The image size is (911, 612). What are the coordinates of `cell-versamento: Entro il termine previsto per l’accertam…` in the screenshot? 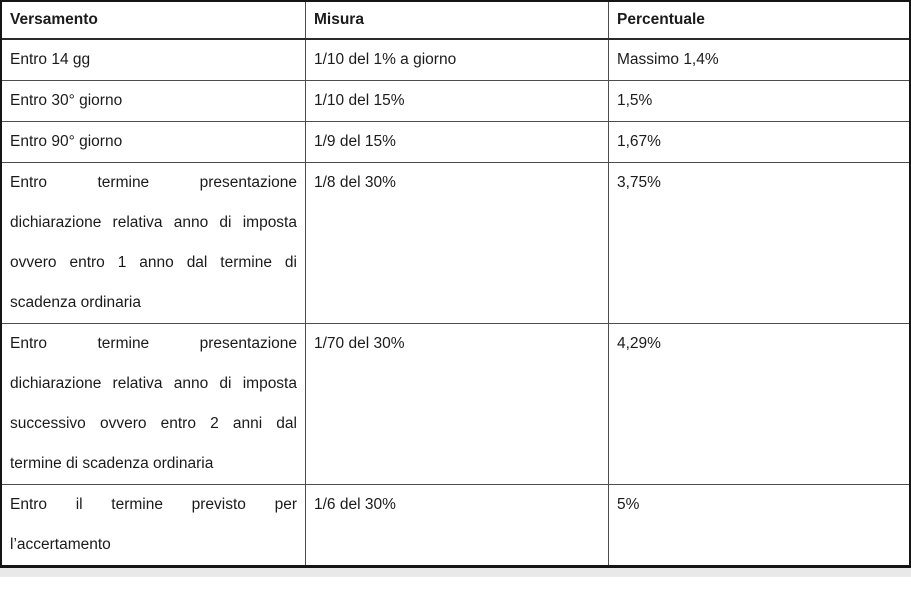 It's located at (153, 524).